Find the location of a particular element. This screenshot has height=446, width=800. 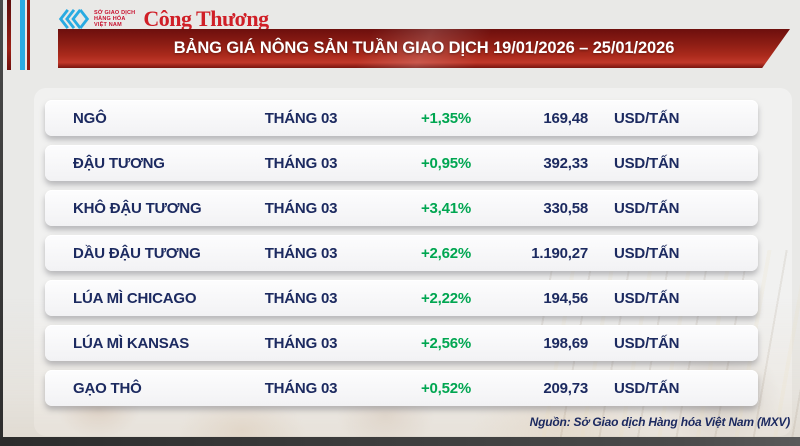

weekly-change: +3,41% is located at coordinates (446, 208).